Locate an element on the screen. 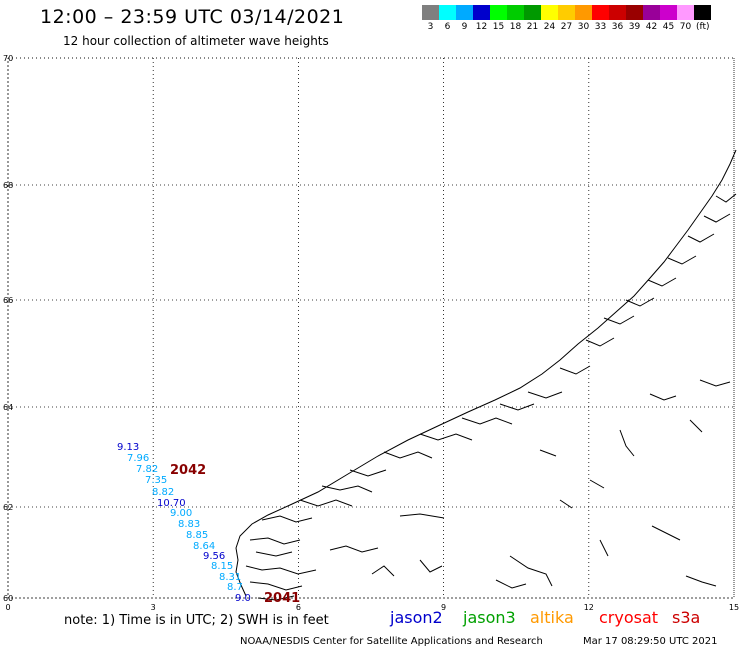  wave-height-label: 7.82 is located at coordinates (147, 469).